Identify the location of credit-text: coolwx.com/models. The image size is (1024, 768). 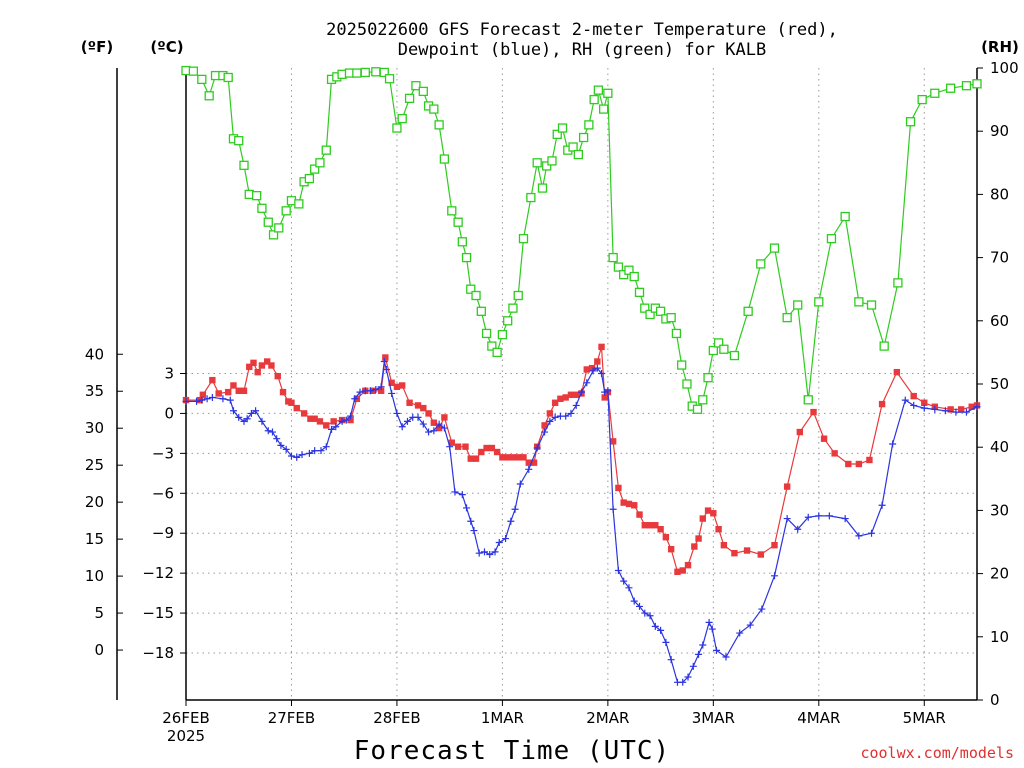
(937, 753).